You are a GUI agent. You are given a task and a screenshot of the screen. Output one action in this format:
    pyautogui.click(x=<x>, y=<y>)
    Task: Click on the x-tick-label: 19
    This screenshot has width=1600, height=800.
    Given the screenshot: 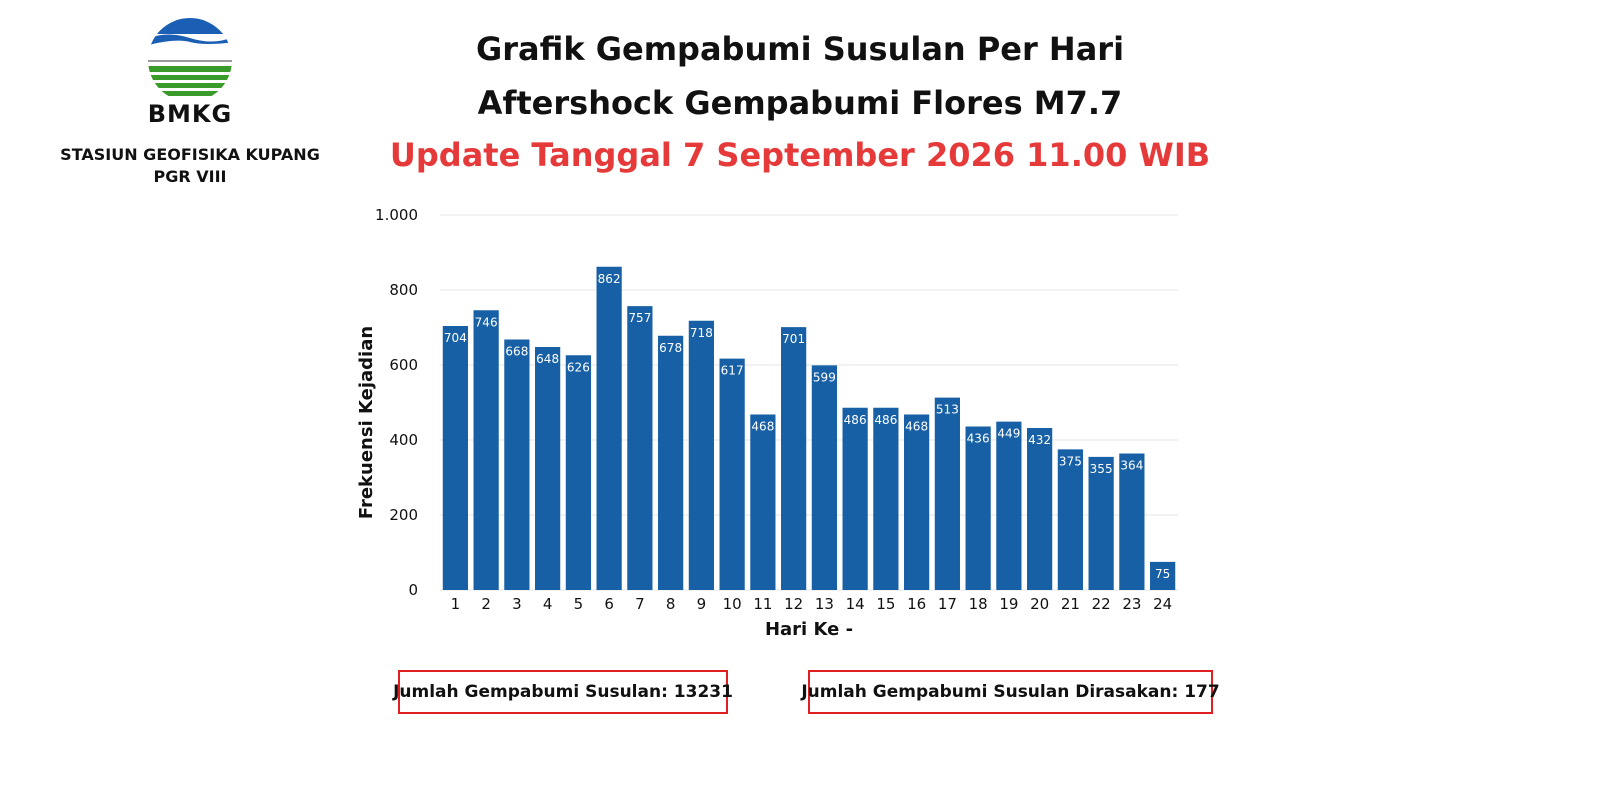 What is the action you would take?
    pyautogui.click(x=1008, y=604)
    